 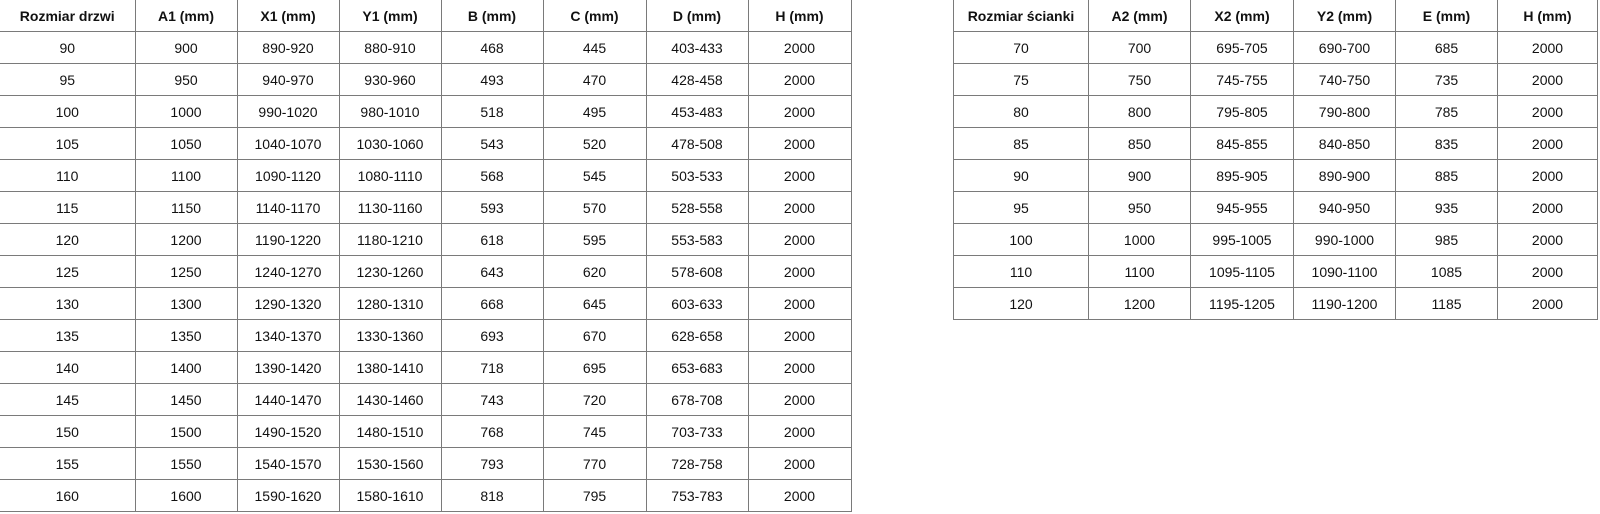 What do you see at coordinates (426, 111) in the screenshot?
I see `table-row: 100 1000 990-1020 980-1010 518 495 453-483 2000` at bounding box center [426, 111].